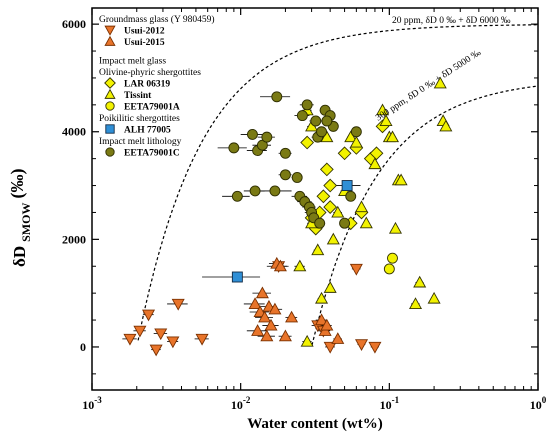 This screenshot has height=439, width=550. I want to click on y-axis-title: δD SMOW (‰), so click(20, 218).